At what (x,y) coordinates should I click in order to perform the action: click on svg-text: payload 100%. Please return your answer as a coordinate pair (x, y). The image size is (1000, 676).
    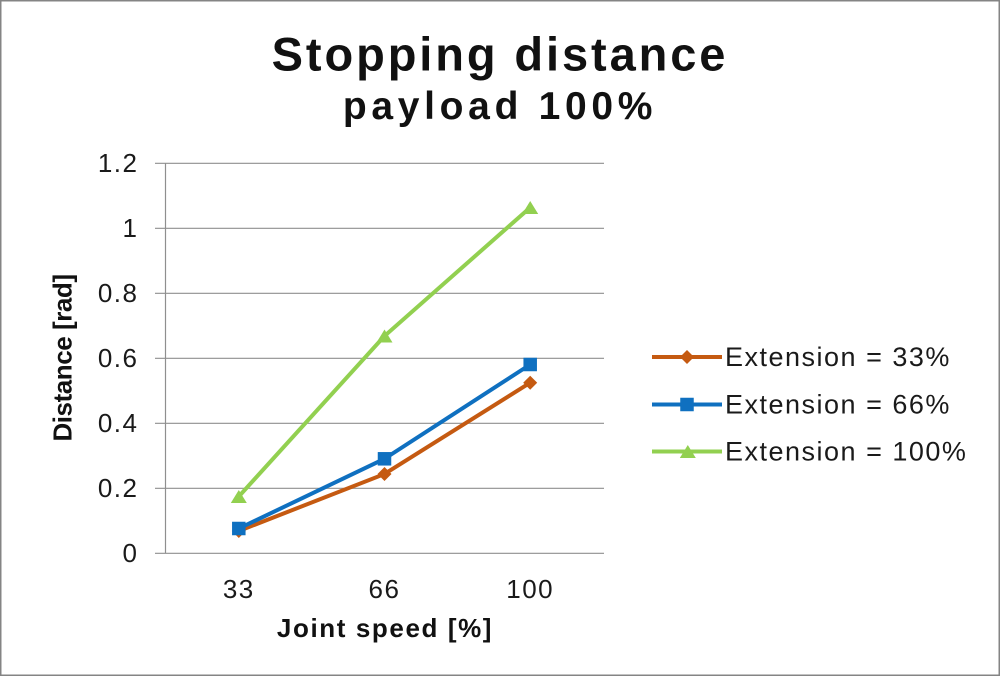
    Looking at the image, I should click on (500, 106).